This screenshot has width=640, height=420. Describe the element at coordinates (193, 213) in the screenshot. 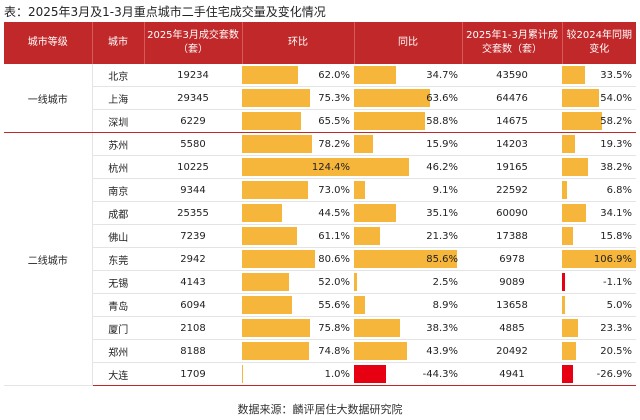

I see `mar-volume-value: 25355` at that location.